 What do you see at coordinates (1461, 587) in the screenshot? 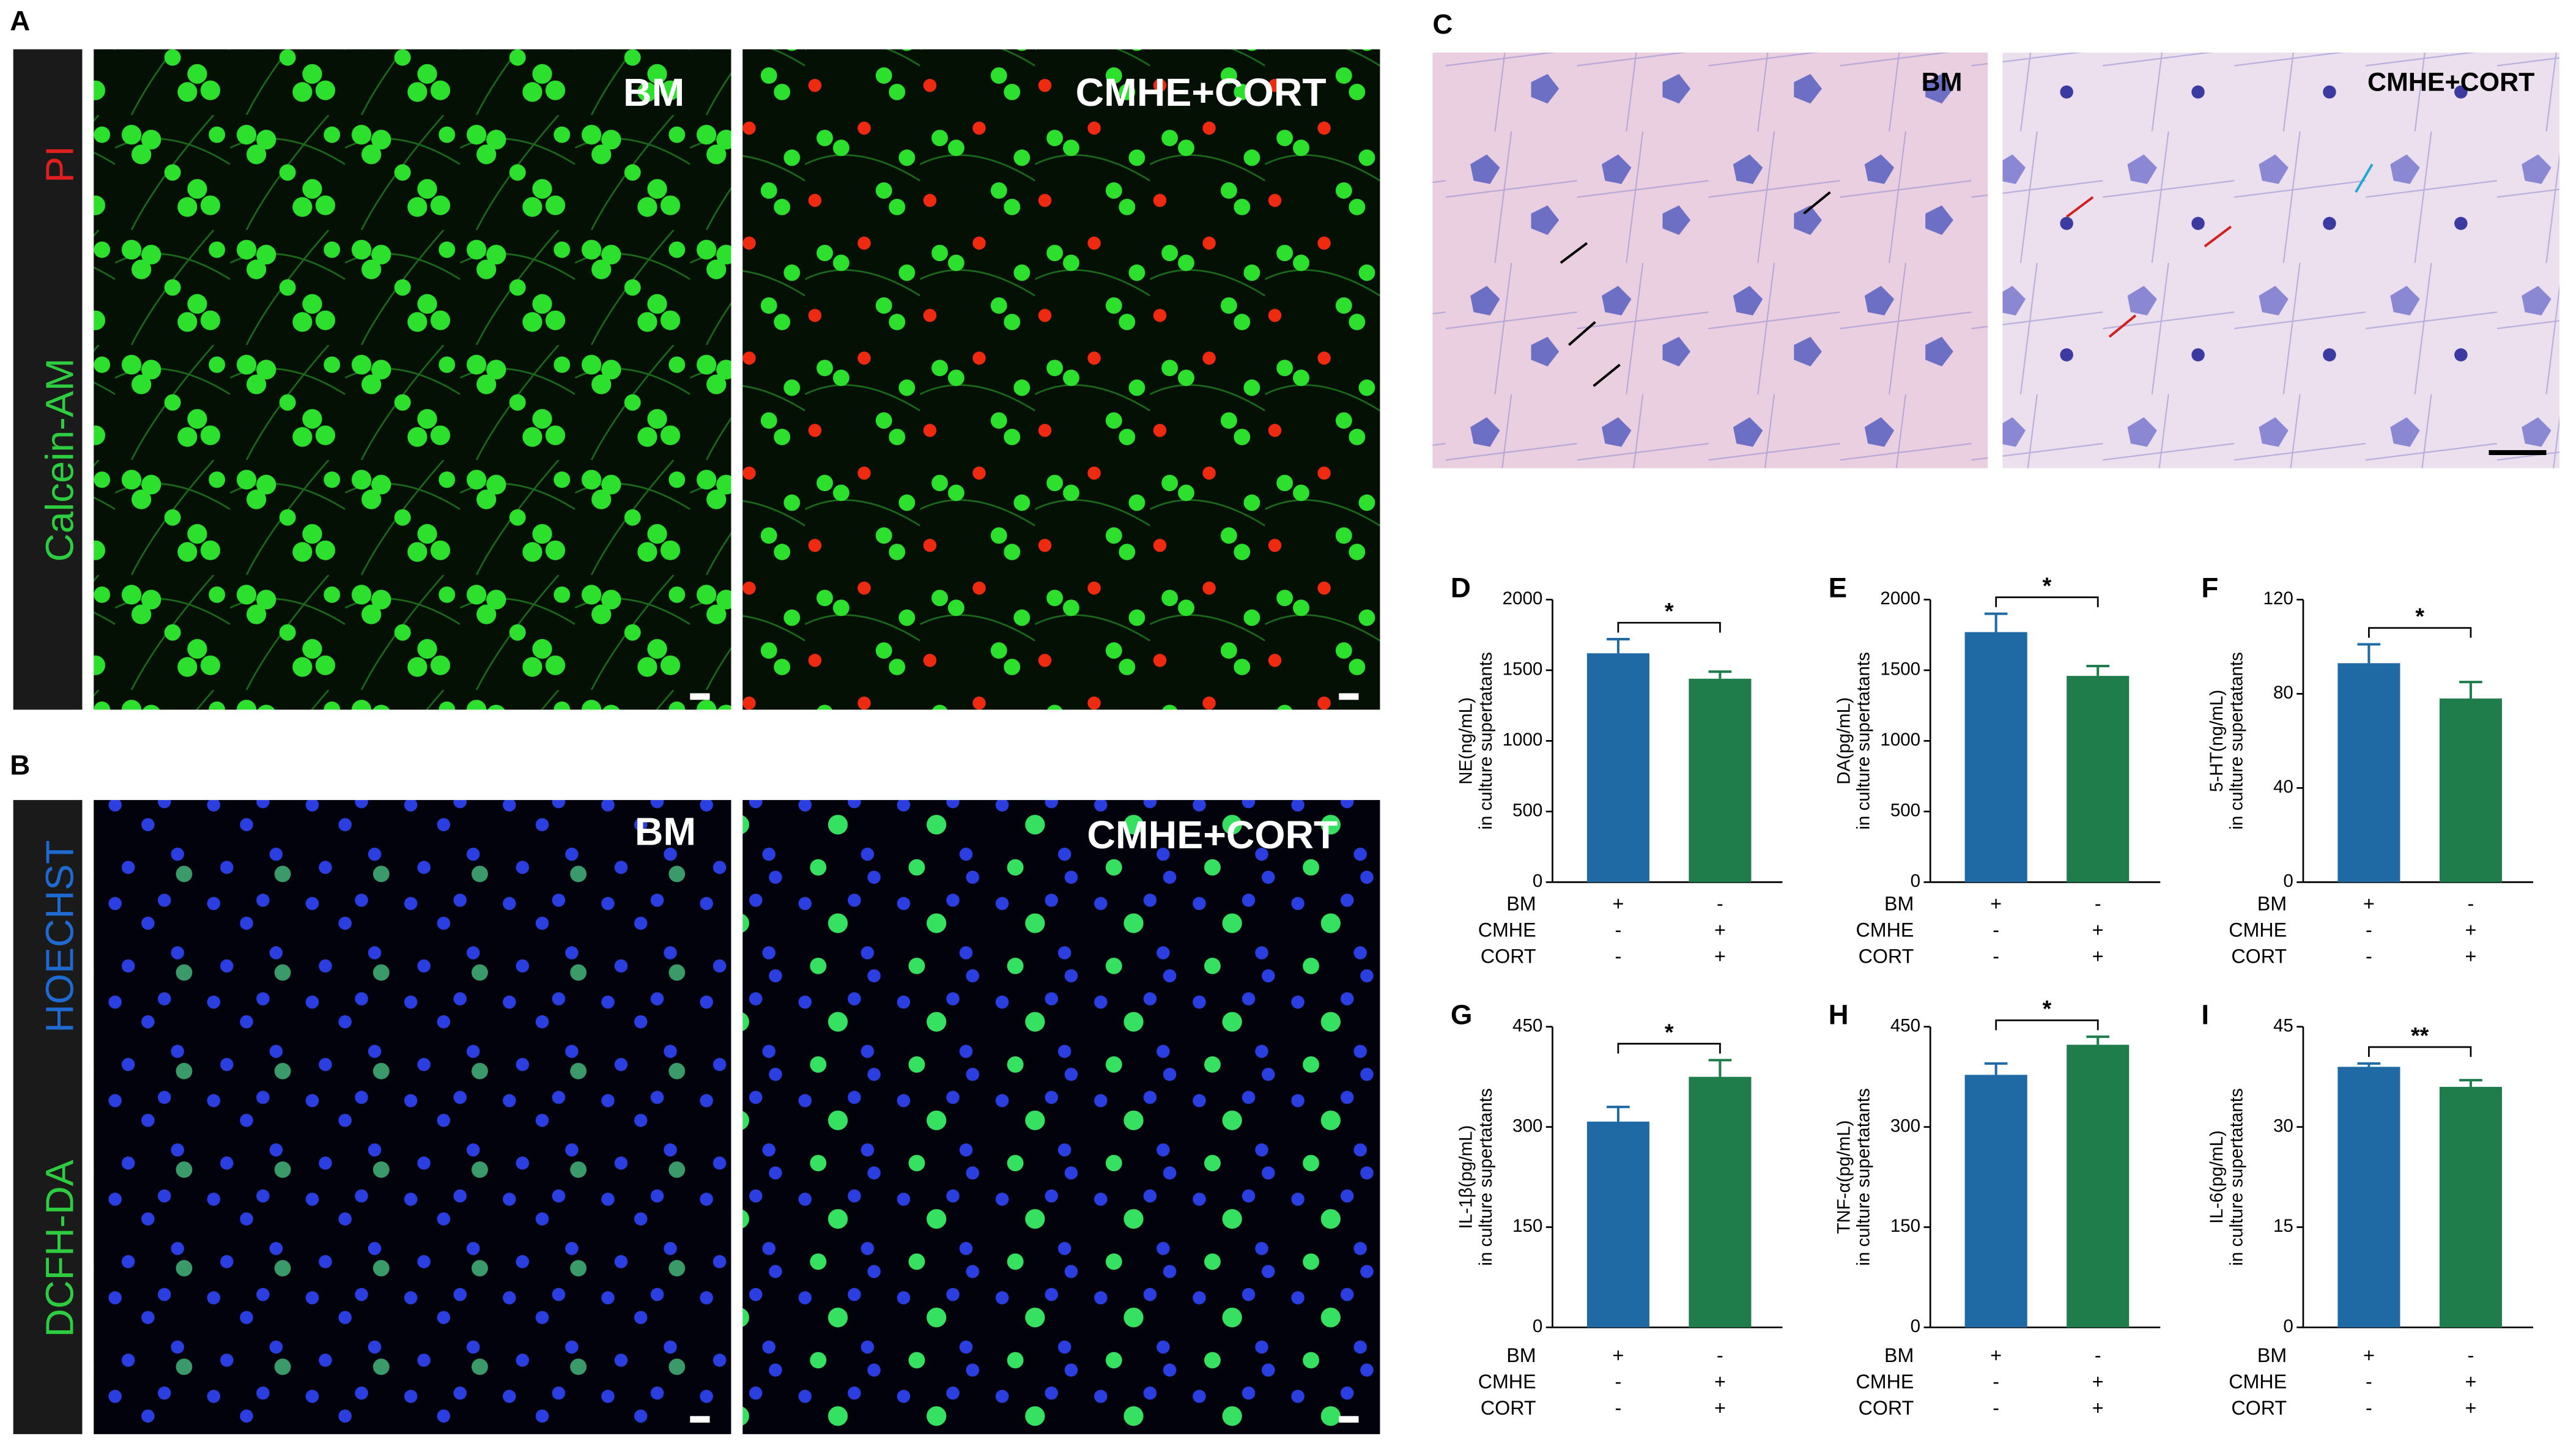
I see `panel-label: D` at bounding box center [1461, 587].